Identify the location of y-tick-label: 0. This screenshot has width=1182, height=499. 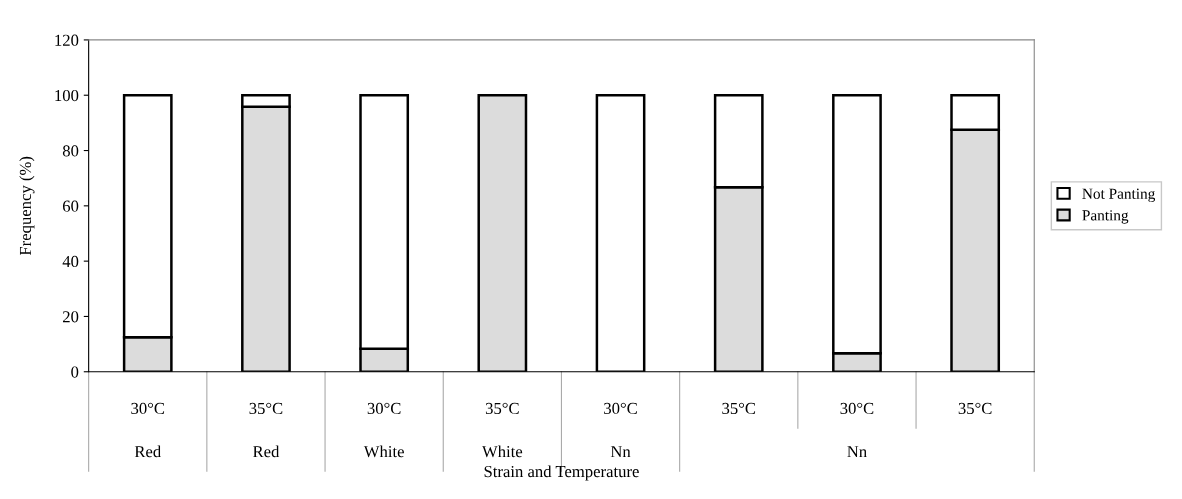
(75, 372).